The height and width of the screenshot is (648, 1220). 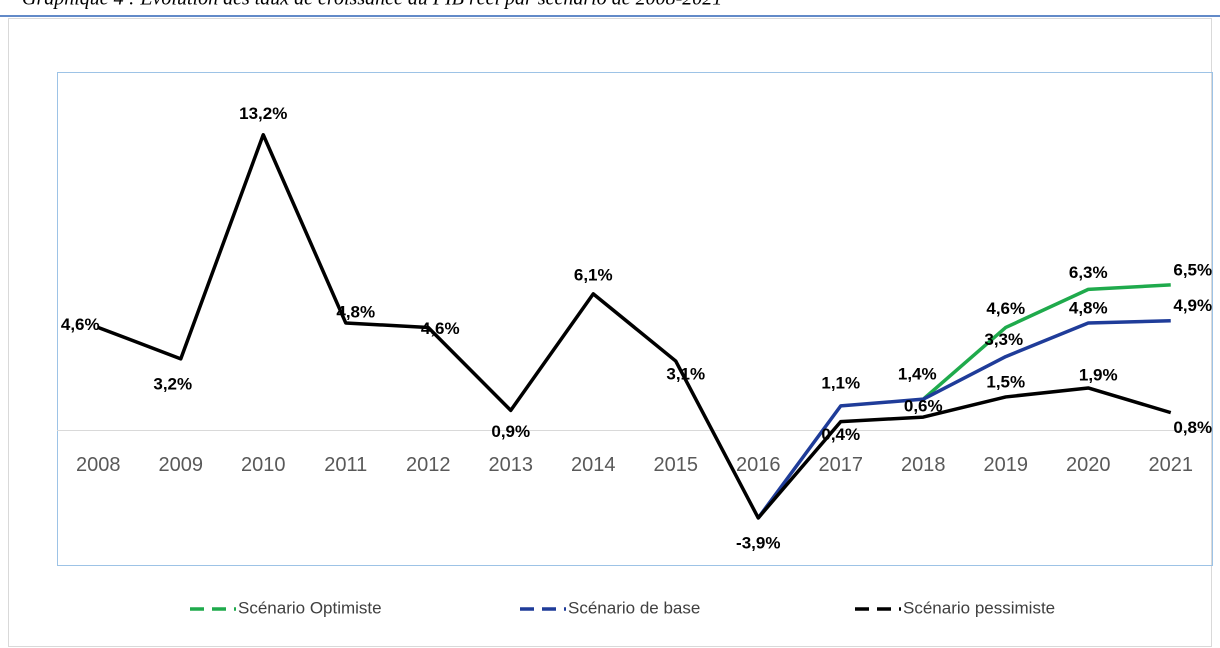 What do you see at coordinates (1098, 374) in the screenshot?
I see `data-label: 1,9%` at bounding box center [1098, 374].